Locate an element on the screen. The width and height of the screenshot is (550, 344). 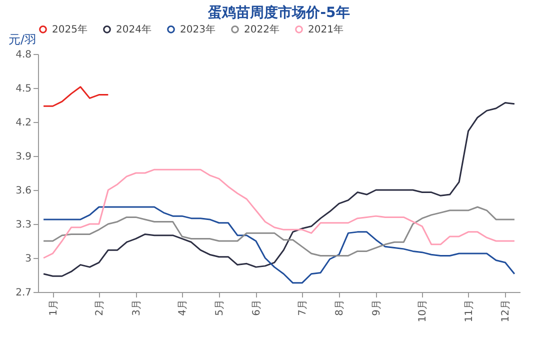
legend-label: 2025年 is located at coordinates (70, 29).